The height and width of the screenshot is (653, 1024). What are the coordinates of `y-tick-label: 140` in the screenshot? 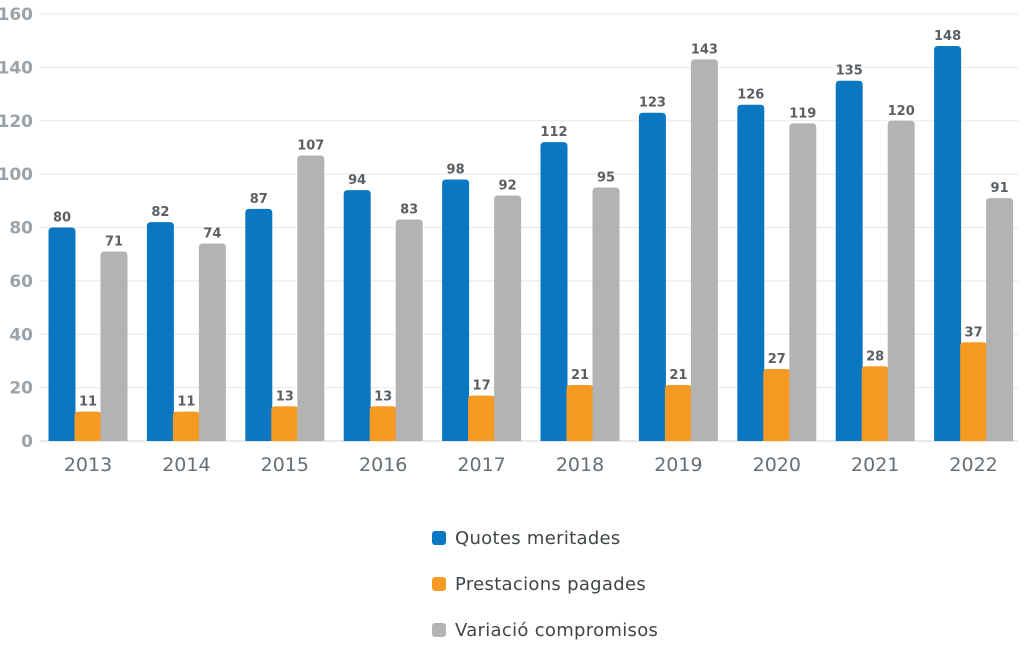 It's located at (16, 68).